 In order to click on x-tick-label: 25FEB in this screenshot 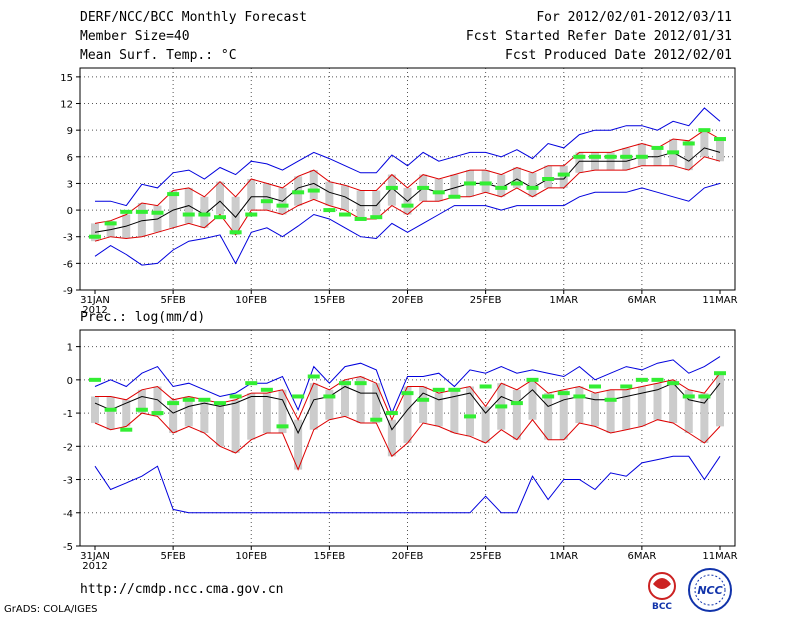, I will do `click(486, 300)`.